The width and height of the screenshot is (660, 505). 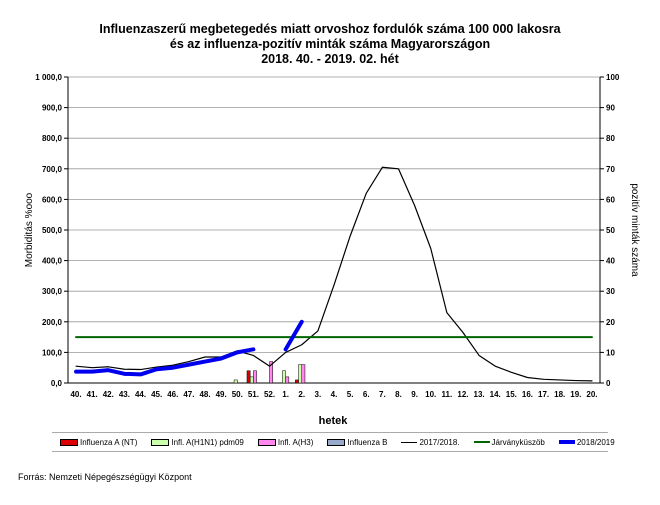 What do you see at coordinates (207, 442) in the screenshot?
I see `legend-label: Infl. A(H1N1) pdm09` at bounding box center [207, 442].